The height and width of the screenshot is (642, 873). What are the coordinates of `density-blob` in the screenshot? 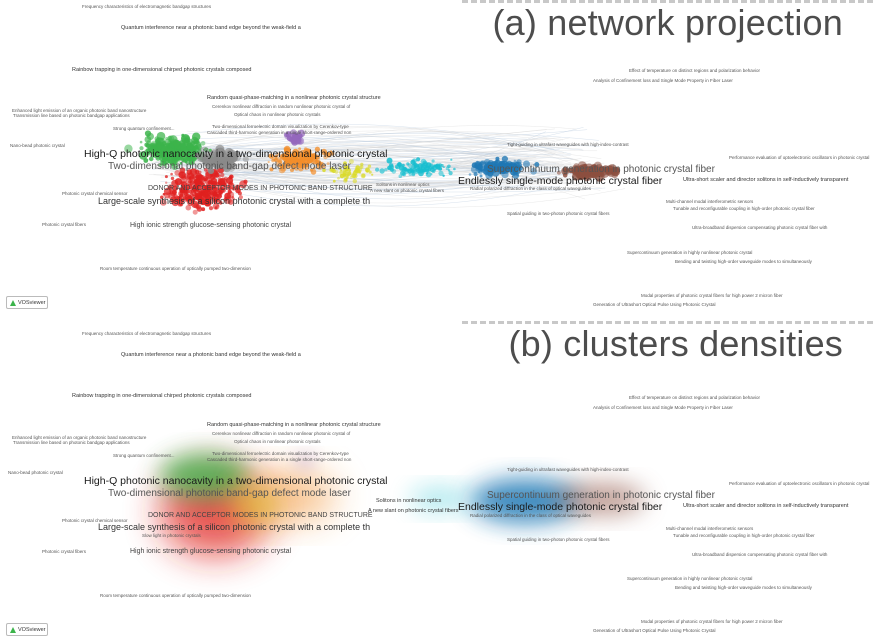 It's located at (440, 499).